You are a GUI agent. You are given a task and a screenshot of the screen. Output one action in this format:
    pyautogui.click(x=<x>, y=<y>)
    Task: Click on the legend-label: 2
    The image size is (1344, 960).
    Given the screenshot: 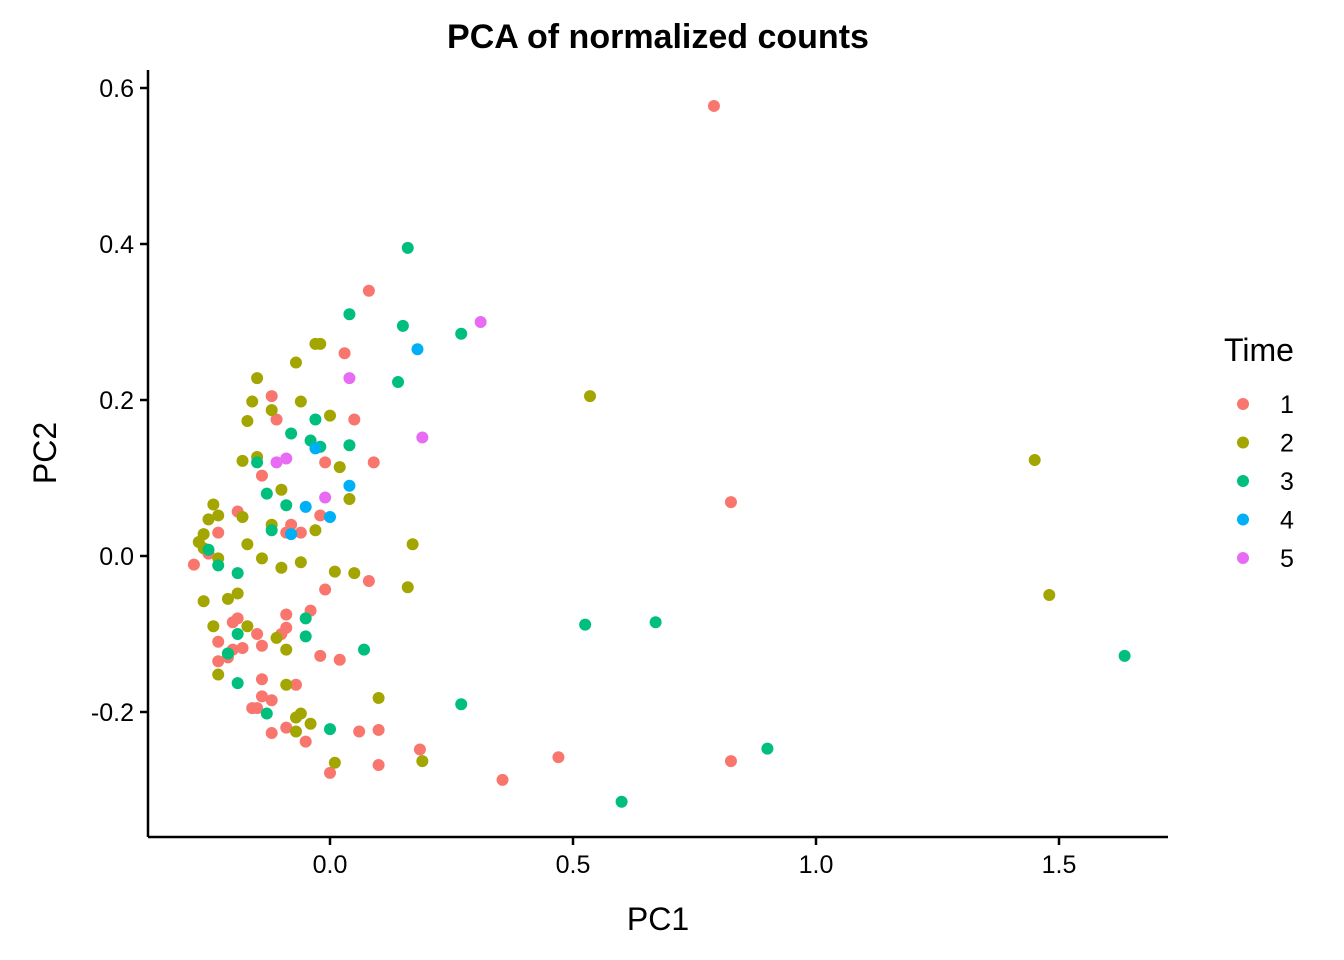 What is the action you would take?
    pyautogui.click(x=1287, y=444)
    